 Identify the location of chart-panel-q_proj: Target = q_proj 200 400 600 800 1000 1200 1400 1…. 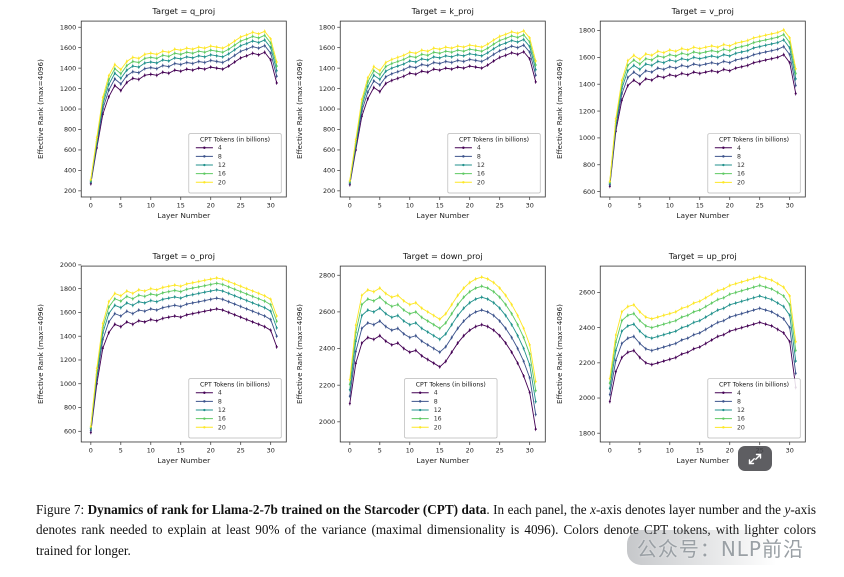
(163, 120).